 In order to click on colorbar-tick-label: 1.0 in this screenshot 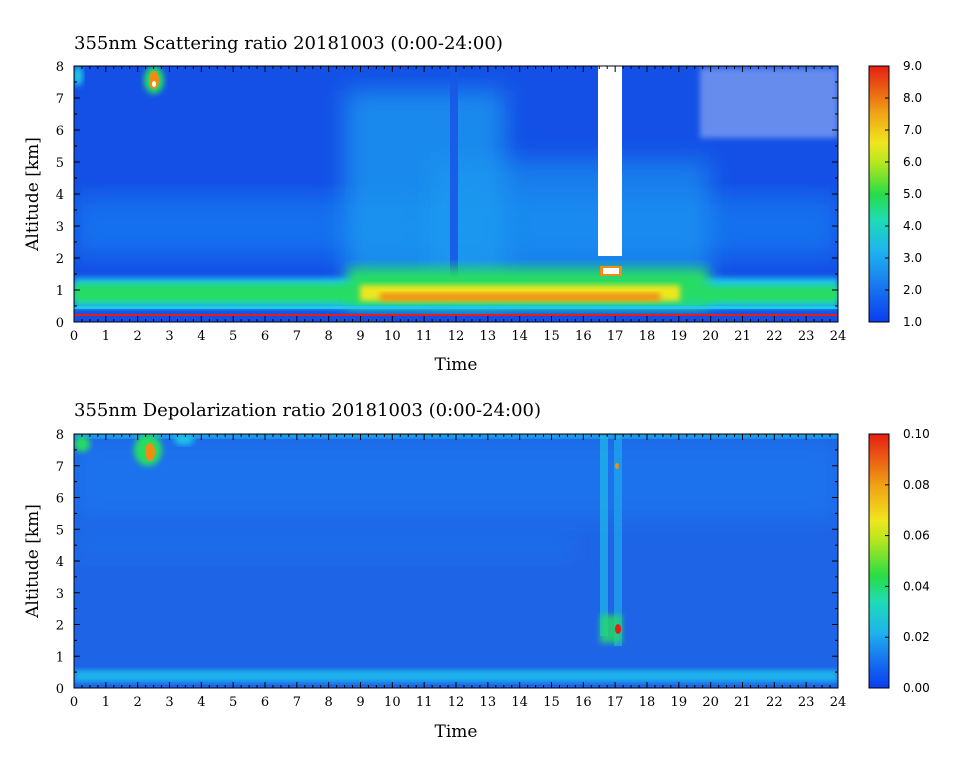, I will do `click(912, 322)`.